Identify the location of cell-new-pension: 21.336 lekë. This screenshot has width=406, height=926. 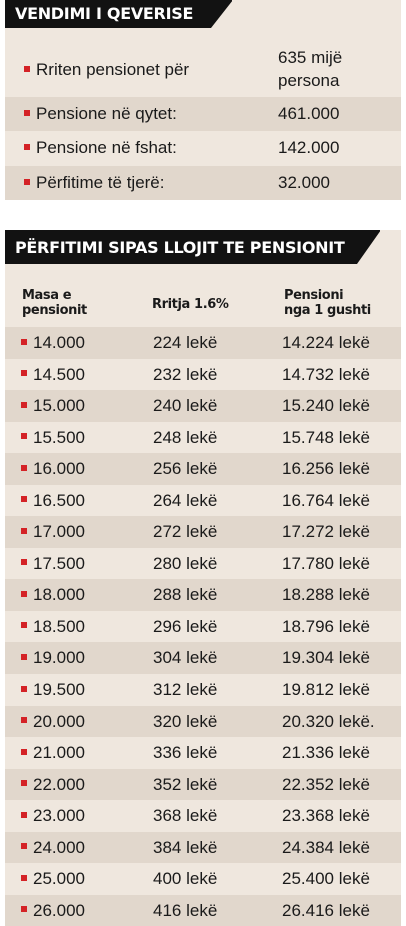
(326, 753).